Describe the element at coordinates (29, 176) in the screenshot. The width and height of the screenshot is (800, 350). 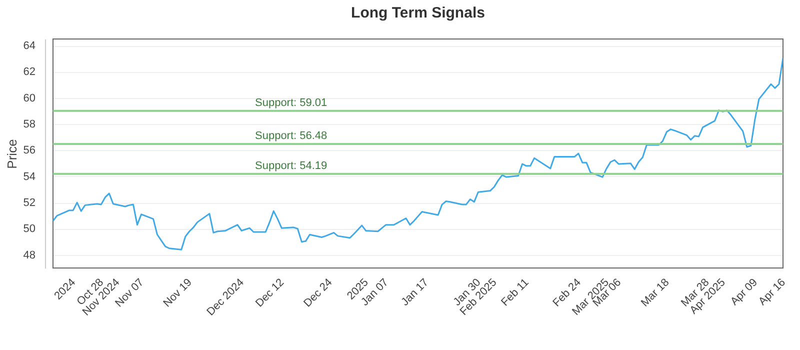
I see `y-tick-label: 54` at that location.